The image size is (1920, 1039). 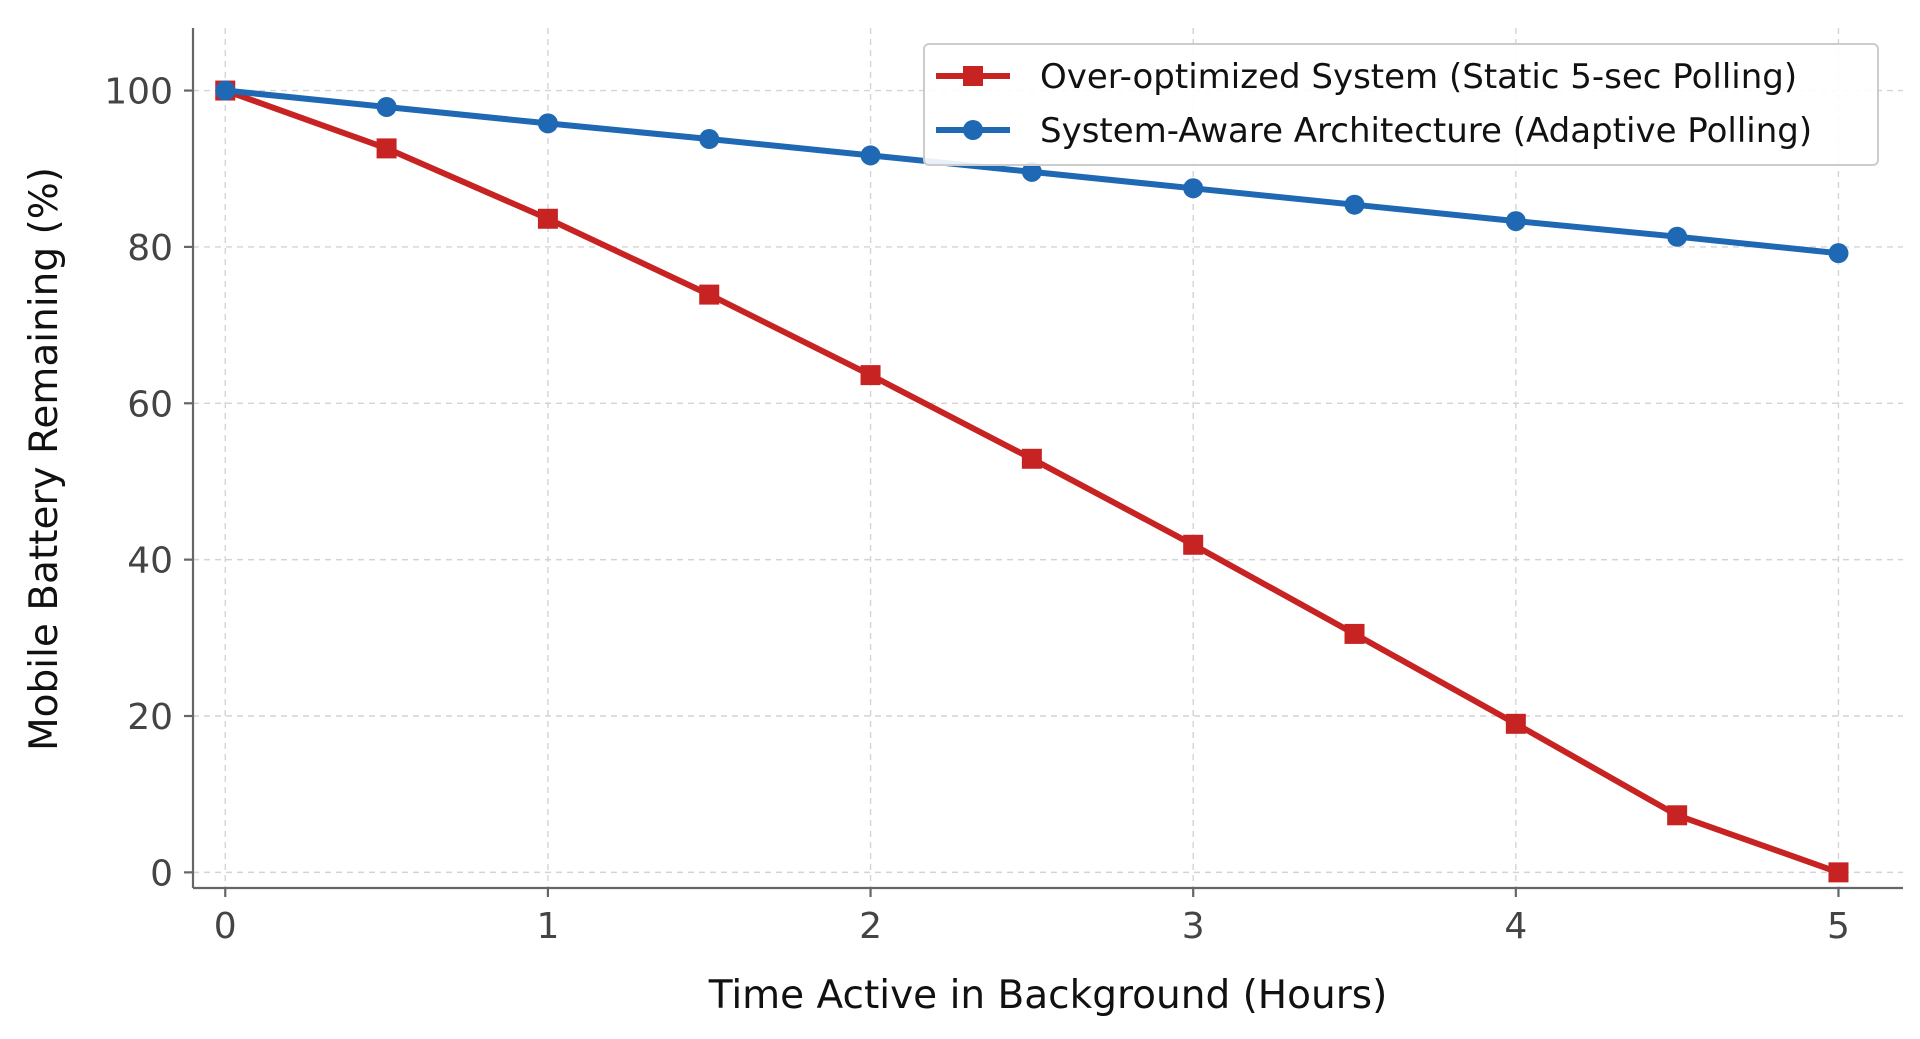 I want to click on y-axis-label: Mobile Battery Remaining (%), so click(x=44, y=459).